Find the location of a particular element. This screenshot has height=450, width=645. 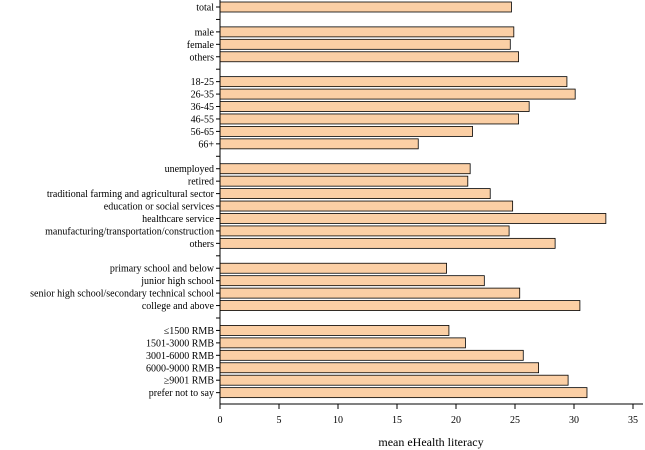

category-label: ≤1500 RMB is located at coordinates (189, 331).